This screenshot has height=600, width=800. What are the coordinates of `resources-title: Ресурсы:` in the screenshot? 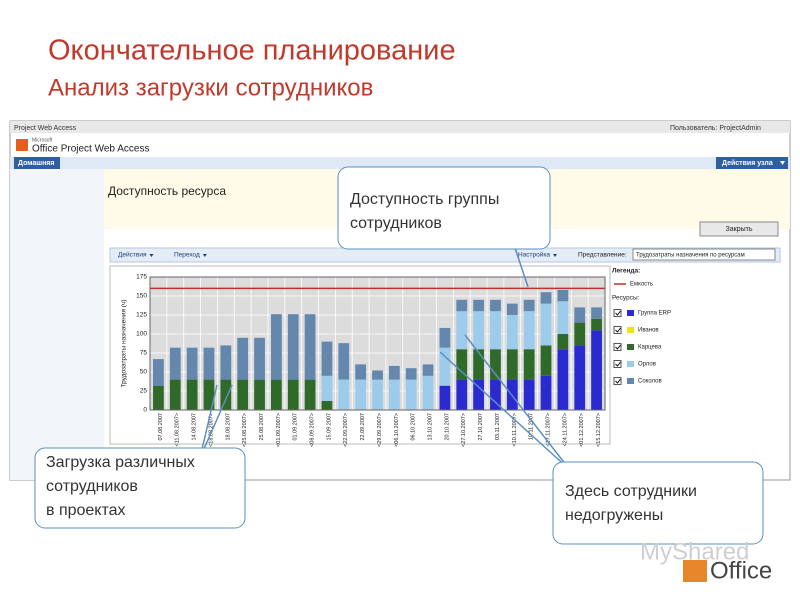 It's located at (626, 298).